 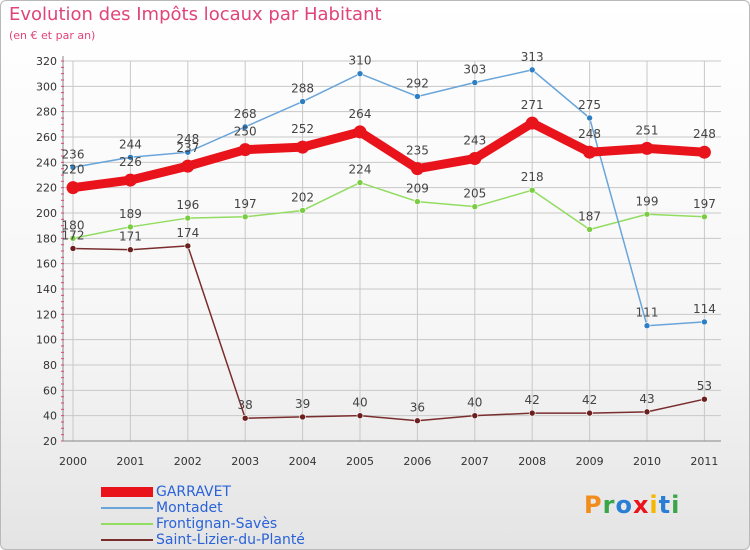 I want to click on data-point-0-2003, so click(x=245, y=150).